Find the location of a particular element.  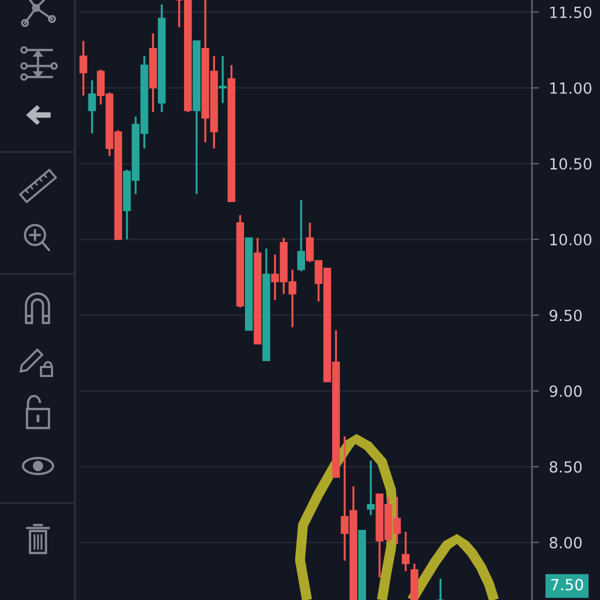

y-tick-label: 11.00 is located at coordinates (571, 88).